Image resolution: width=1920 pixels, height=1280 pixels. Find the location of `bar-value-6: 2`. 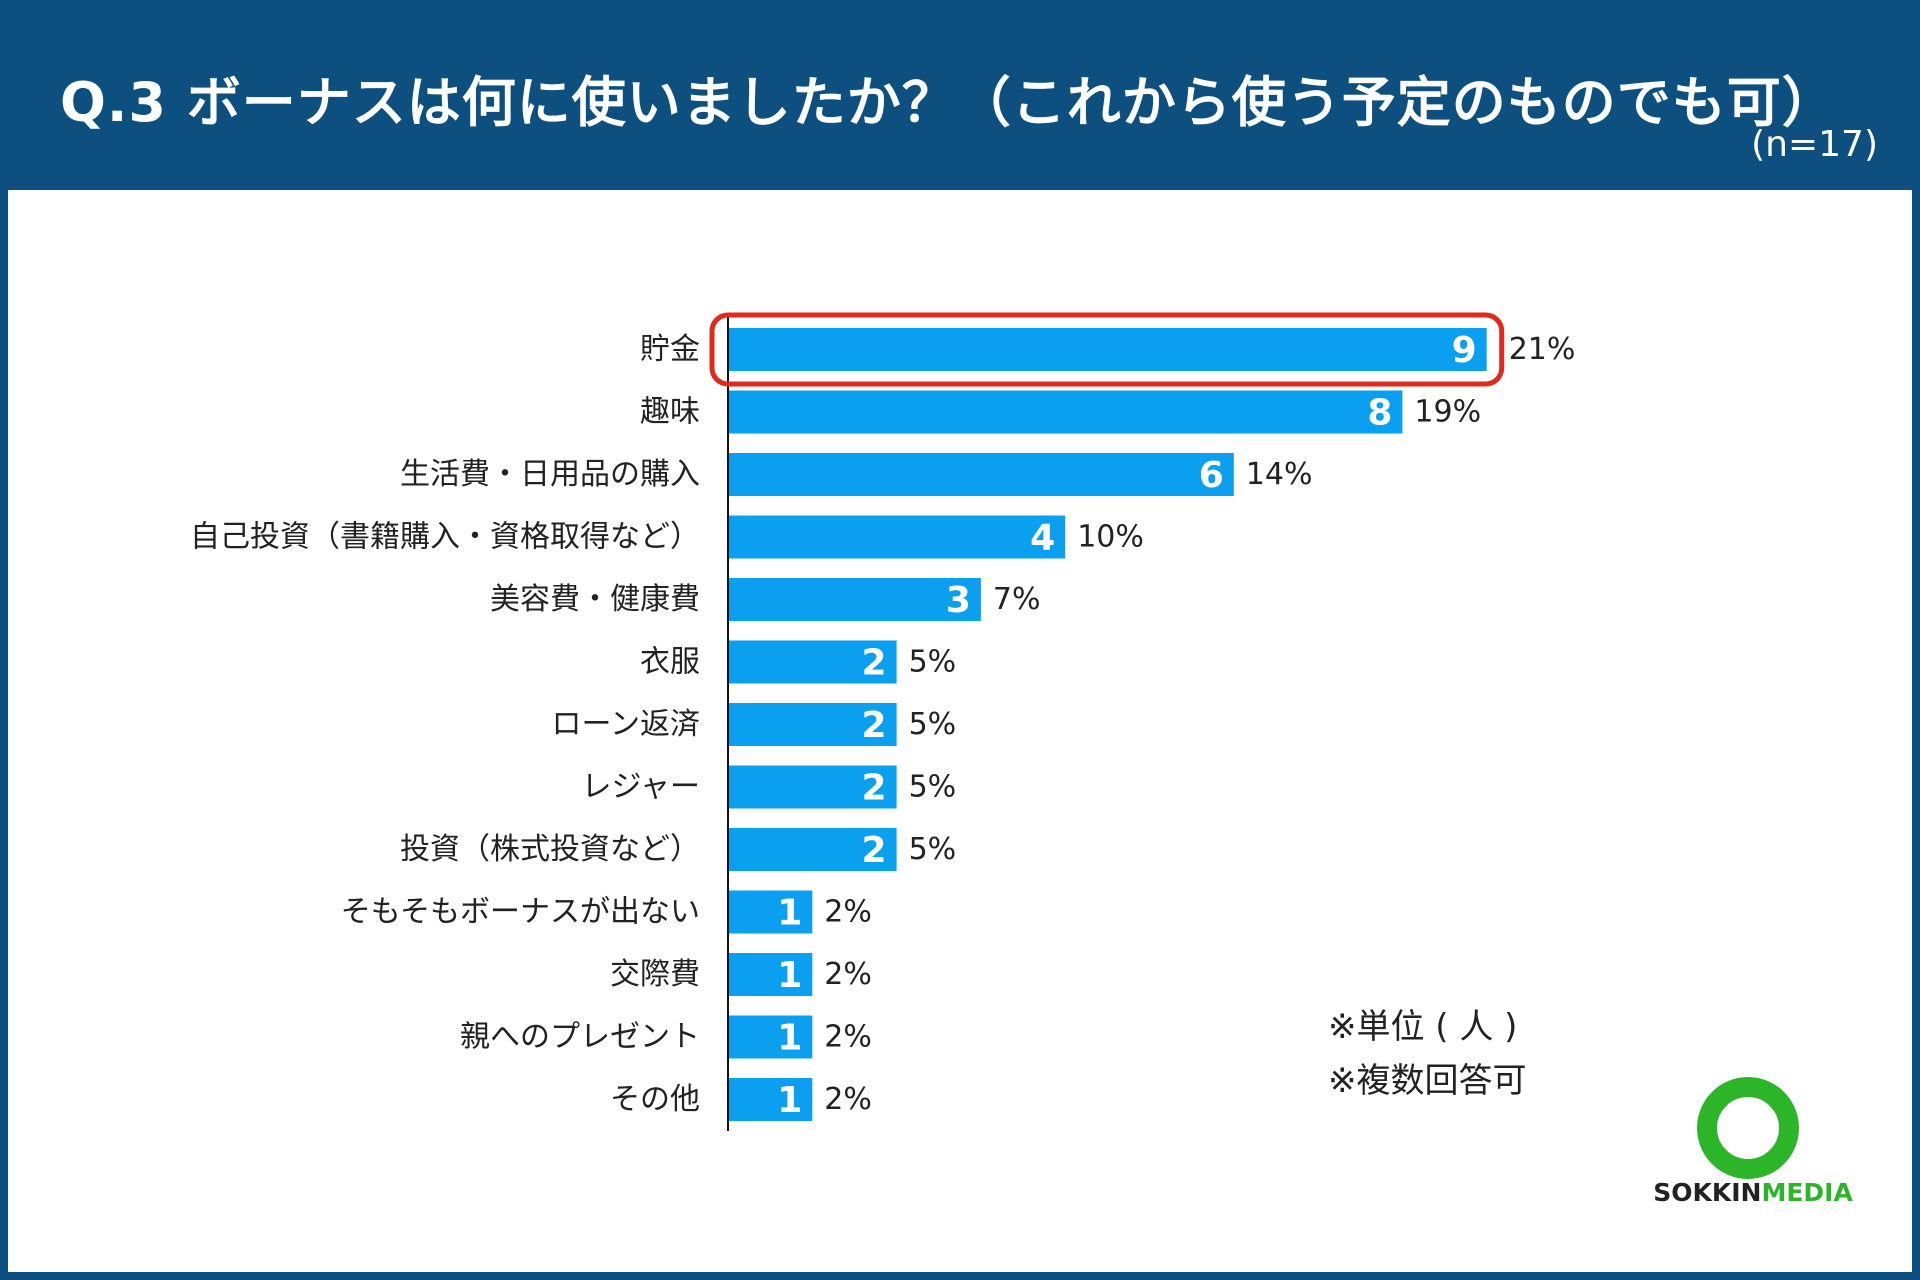

bar-value-6: 2 is located at coordinates (874, 663).